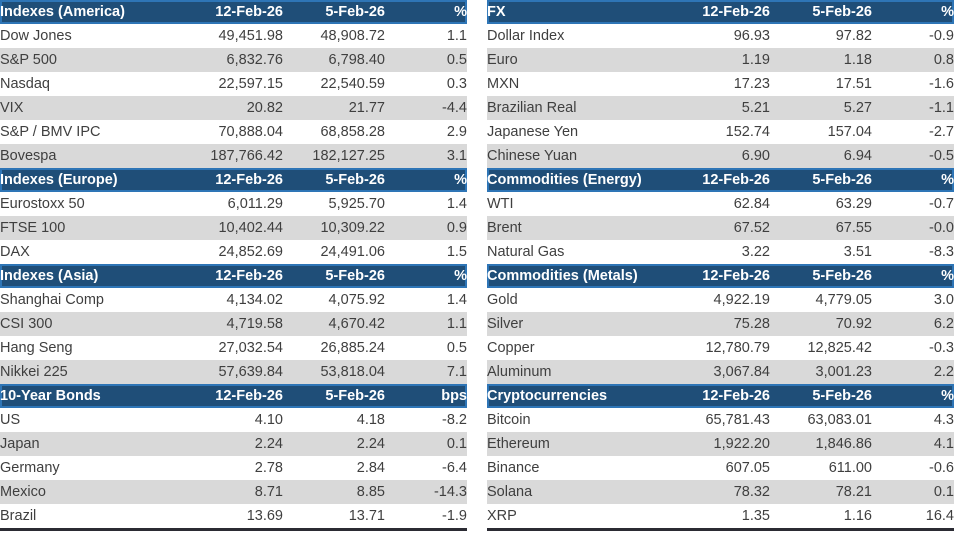 This screenshot has width=960, height=533. What do you see at coordinates (85, 12) in the screenshot?
I see `section-title: Indexes (America)` at bounding box center [85, 12].